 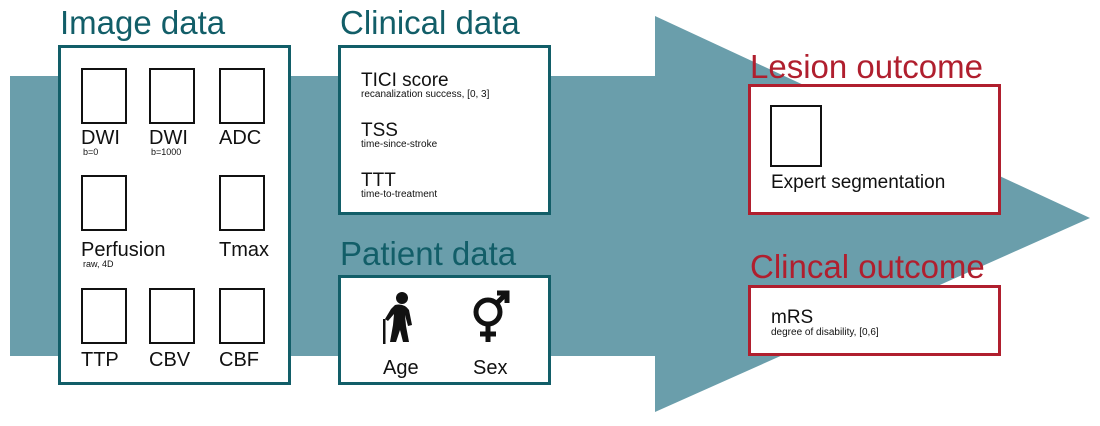 I want to click on patient-data-panel: Age Sex, so click(x=444, y=330).